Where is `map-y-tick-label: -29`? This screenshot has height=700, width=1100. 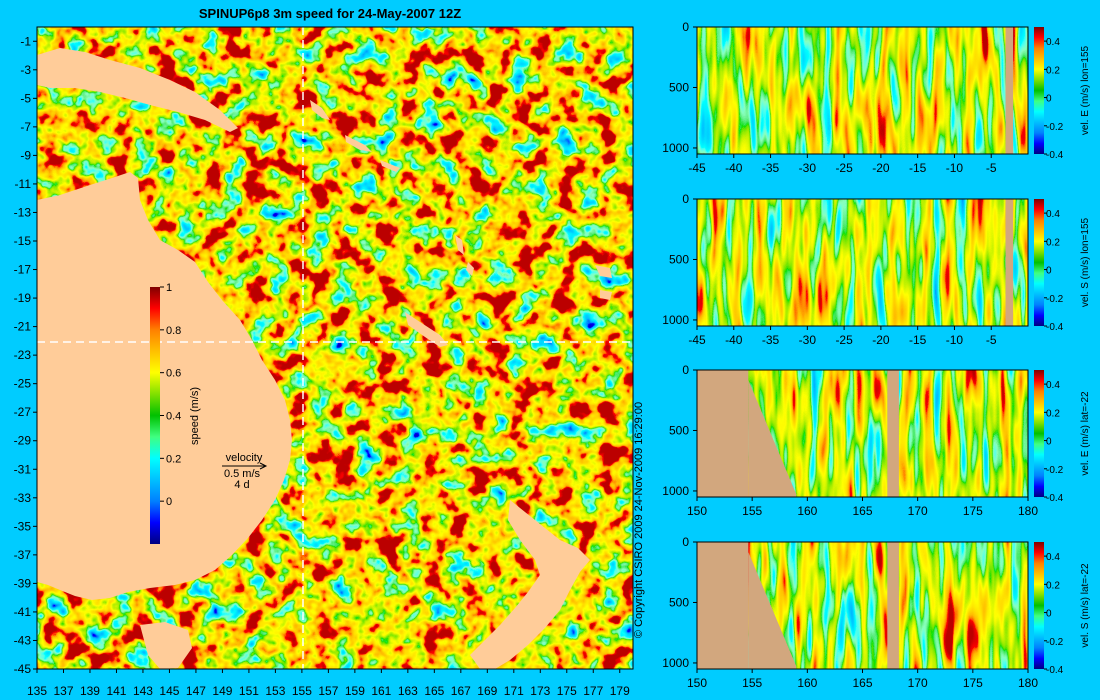 map-y-tick-label: -29 is located at coordinates (23, 441).